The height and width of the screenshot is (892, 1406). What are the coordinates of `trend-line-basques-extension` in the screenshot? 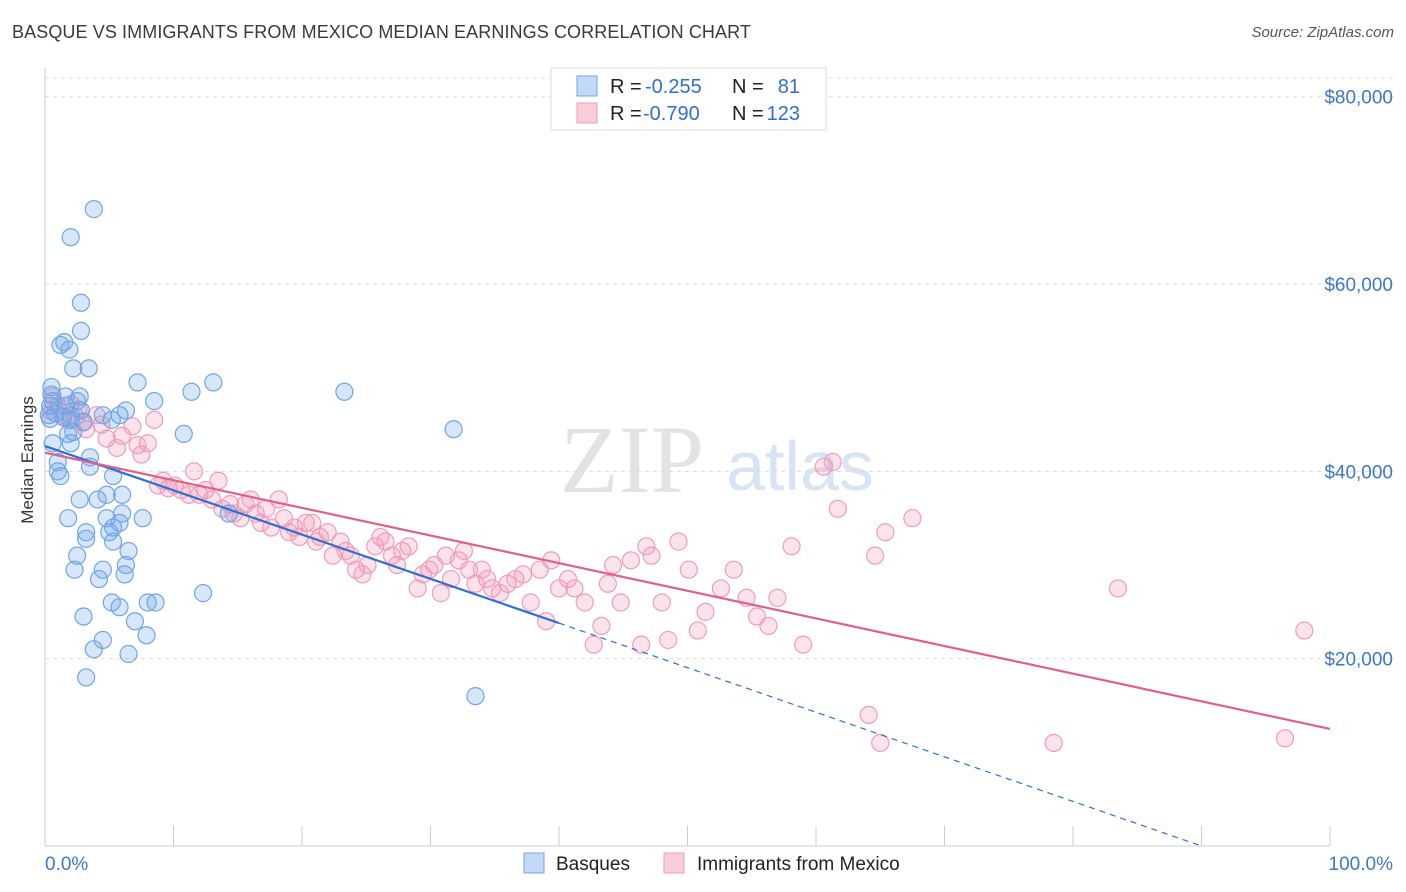 It's located at (880, 734).